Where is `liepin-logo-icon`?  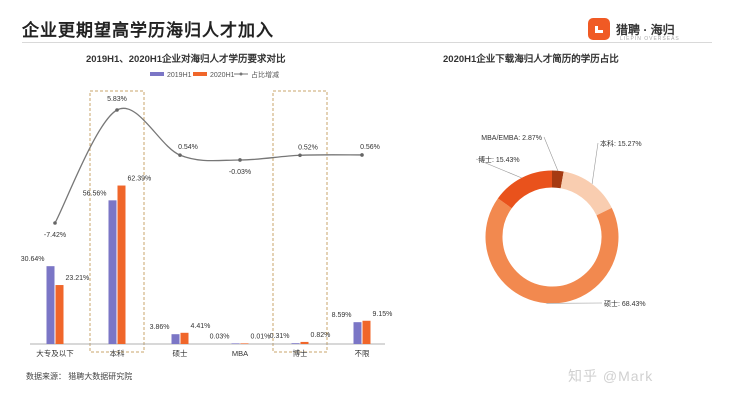 liepin-logo-icon is located at coordinates (599, 29).